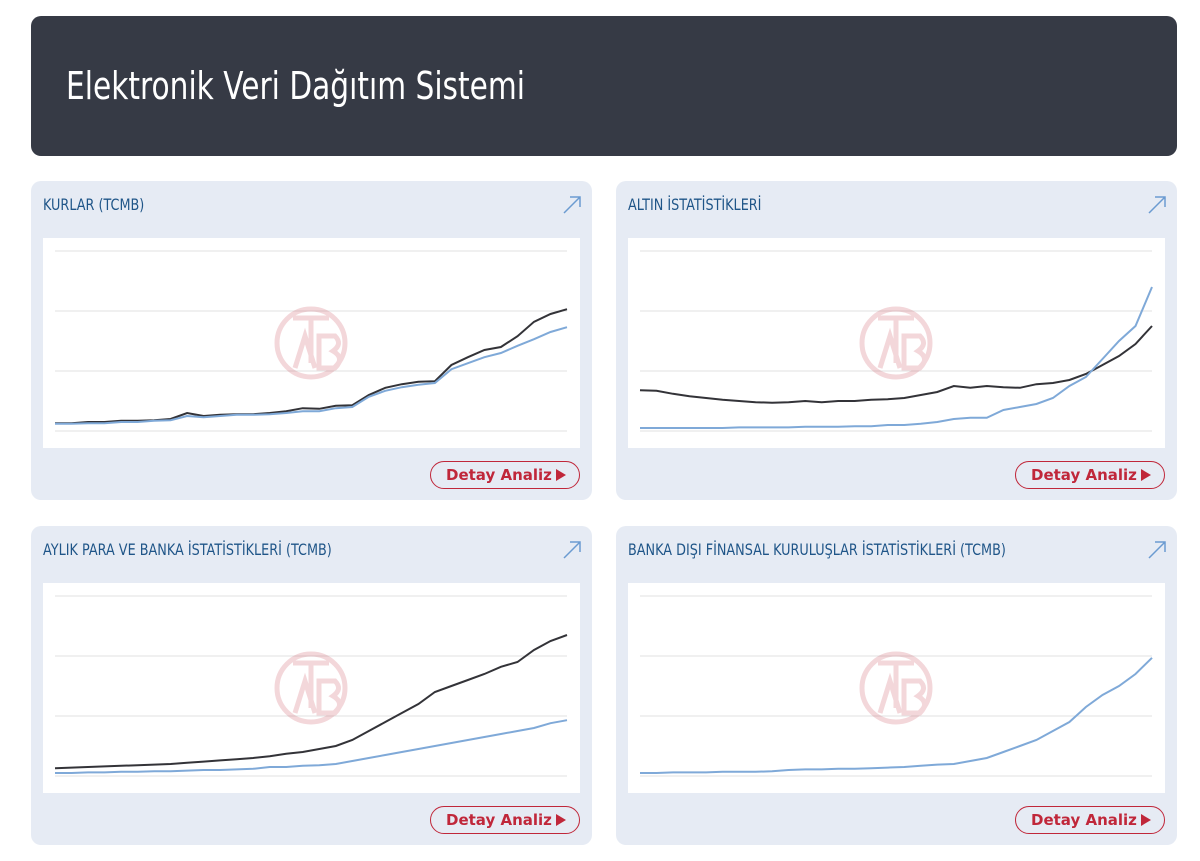 The height and width of the screenshot is (861, 1200). I want to click on header-title: Elektronik Veri Dağıtım Sistemi, so click(295, 86).